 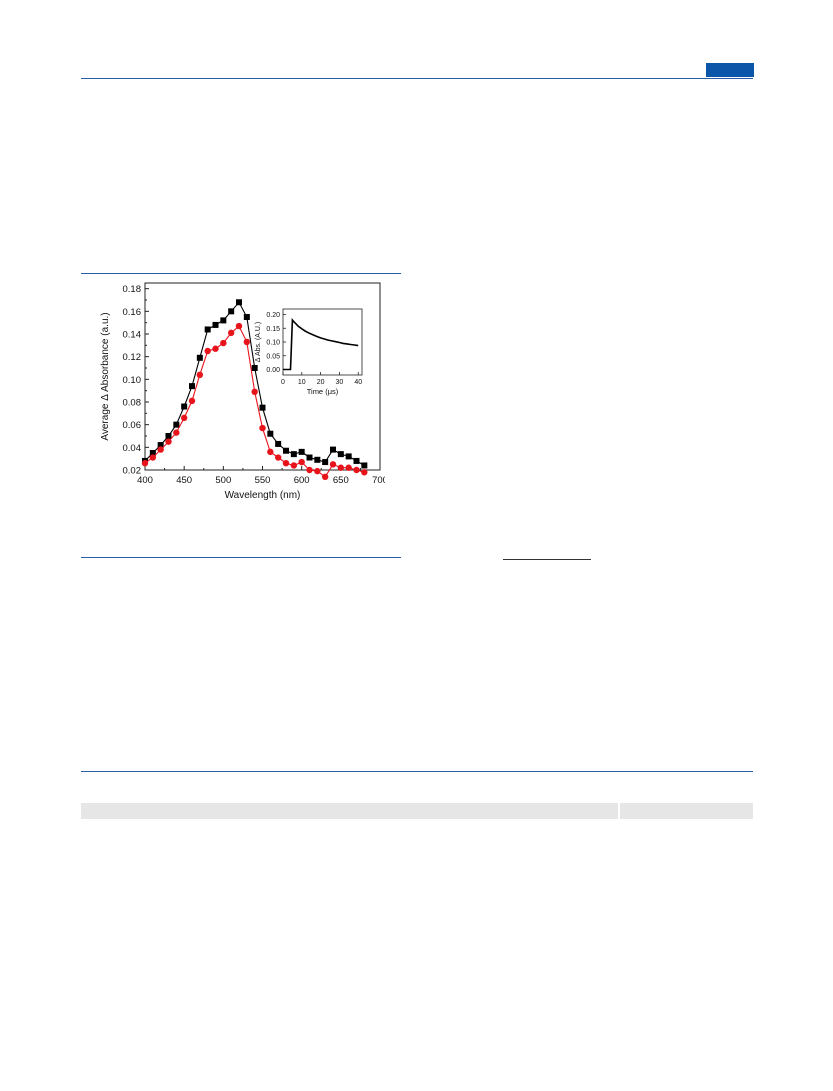 I want to click on main-y-tick-label: 0.02, so click(x=132, y=471).